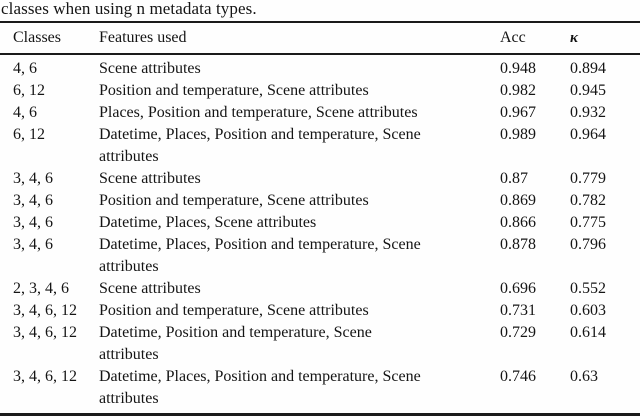 The height and width of the screenshot is (418, 640). I want to click on cell-acc: 0.982, so click(518, 90).